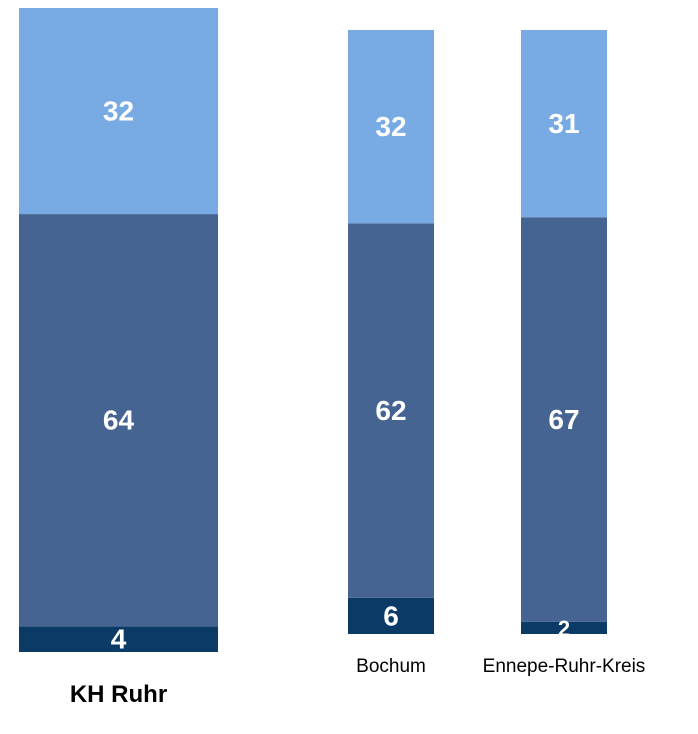  I want to click on data-label-top-1: 32, so click(118, 111).